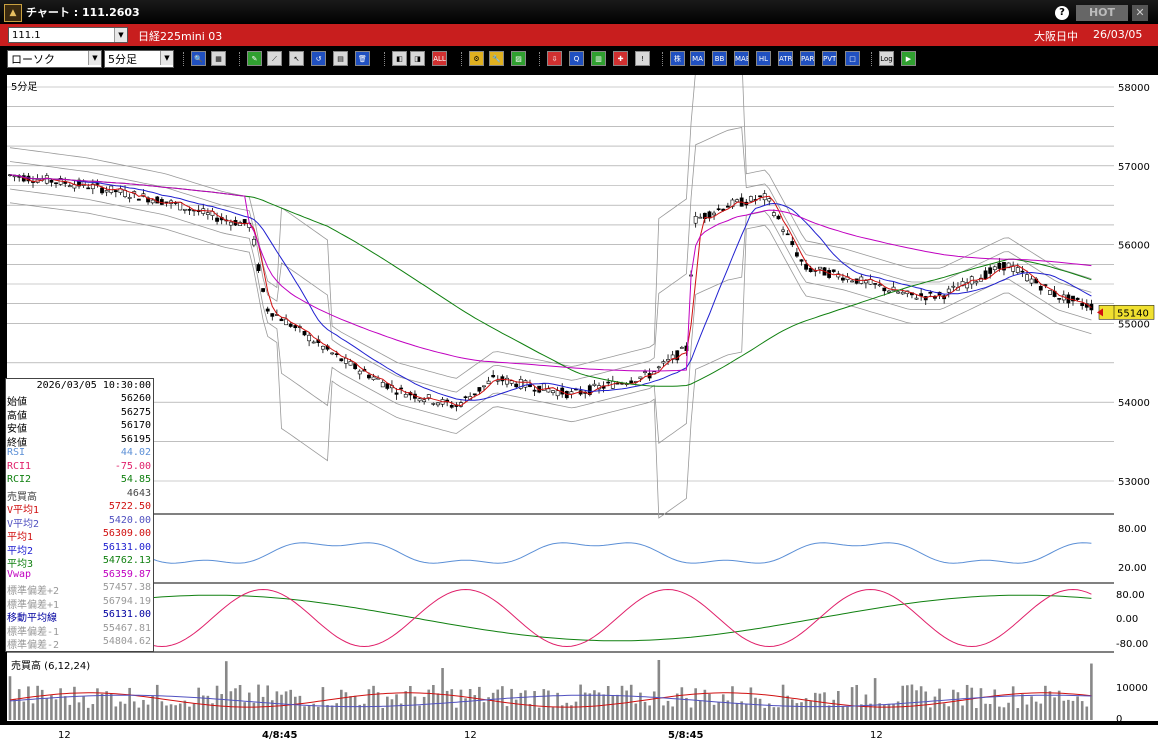 Image resolution: width=1158 pixels, height=749 pixels. I want to click on wrench-icon: 🔧, so click(496, 58).